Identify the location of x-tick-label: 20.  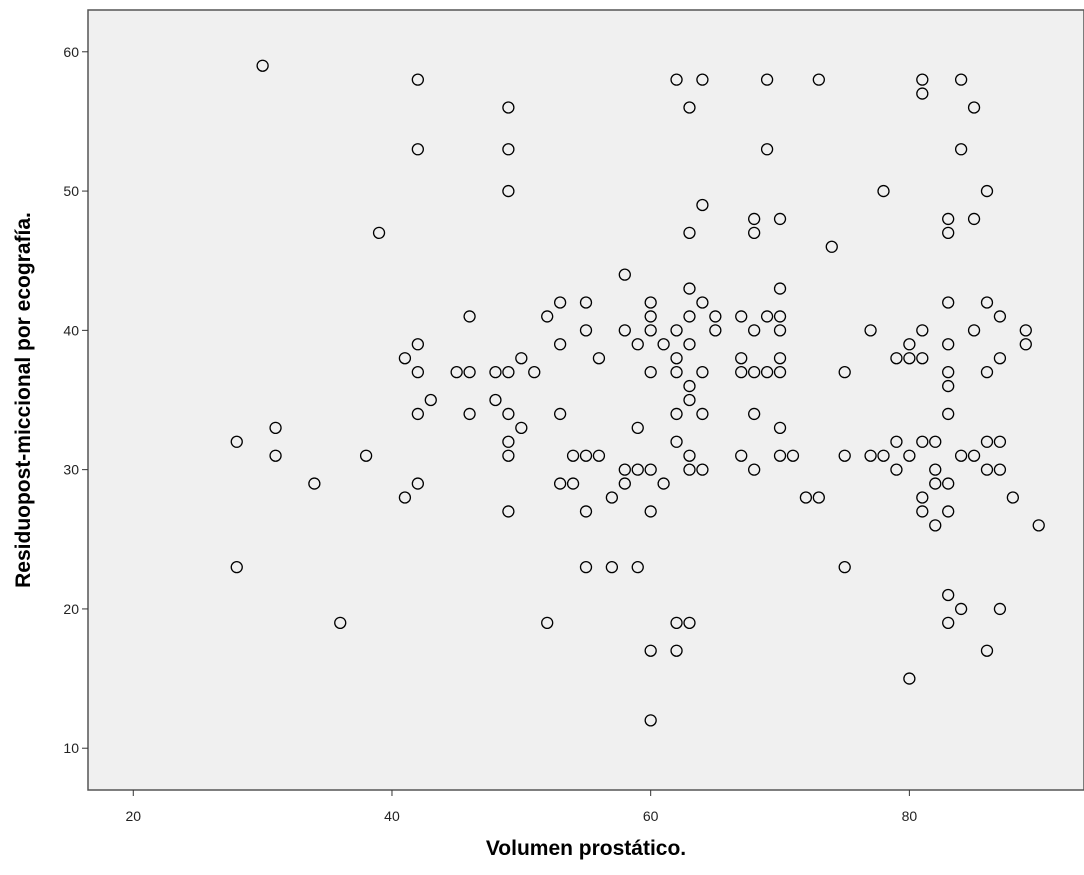
(133, 816).